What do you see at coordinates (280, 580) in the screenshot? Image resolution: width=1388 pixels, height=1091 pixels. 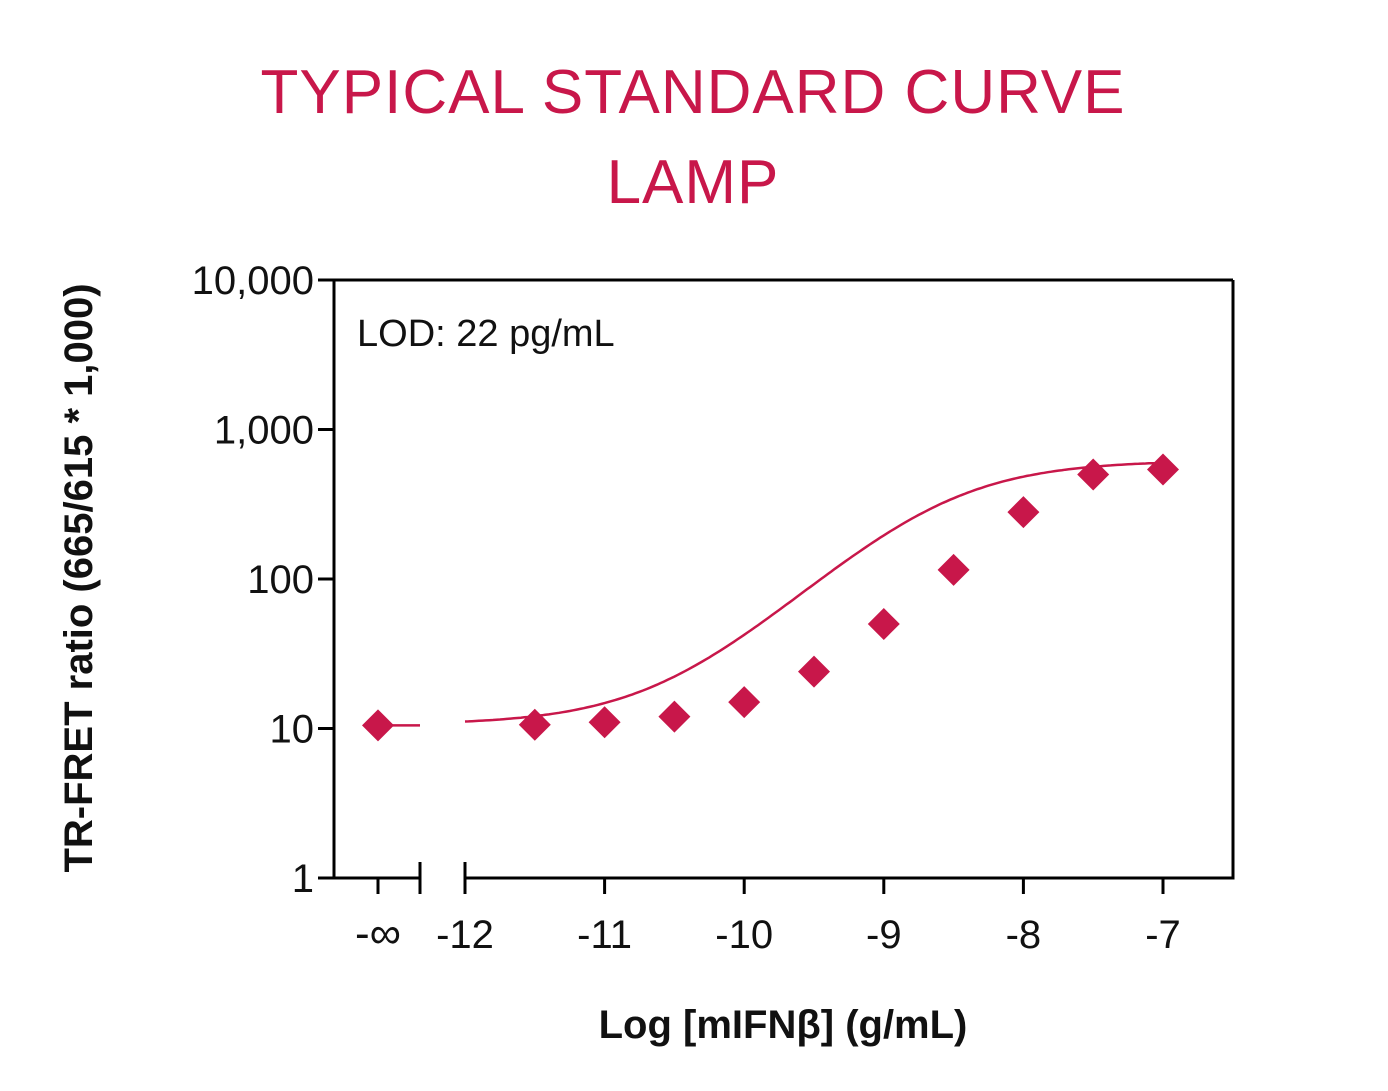 I see `y-tick-label-2: 100` at bounding box center [280, 580].